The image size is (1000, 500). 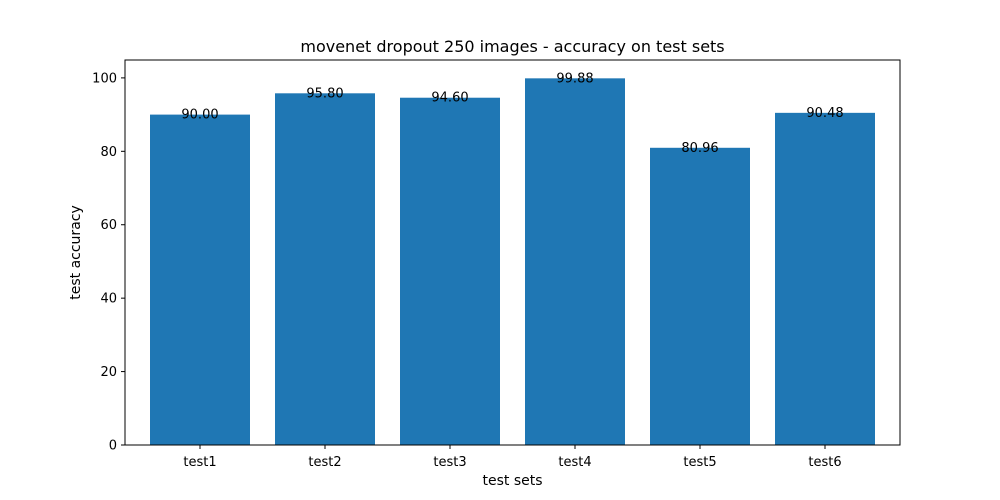 What do you see at coordinates (324, 462) in the screenshot?
I see `x-tick-label: test2` at bounding box center [324, 462].